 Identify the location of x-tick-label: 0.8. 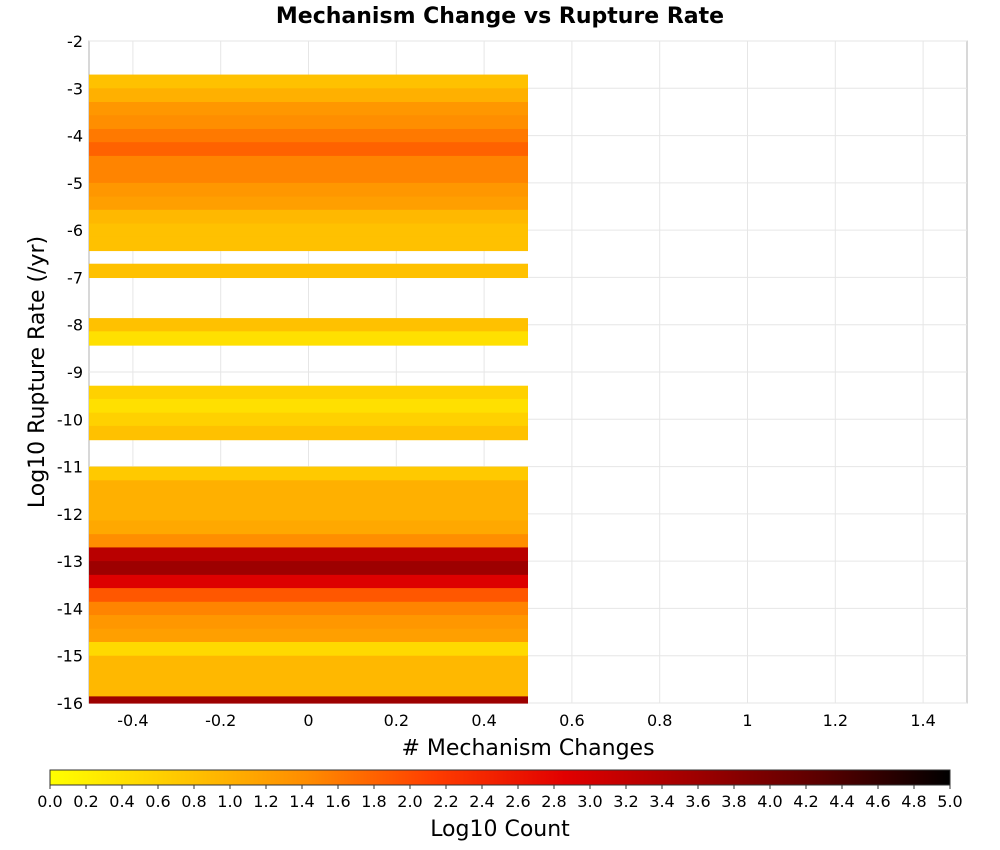
(659, 720).